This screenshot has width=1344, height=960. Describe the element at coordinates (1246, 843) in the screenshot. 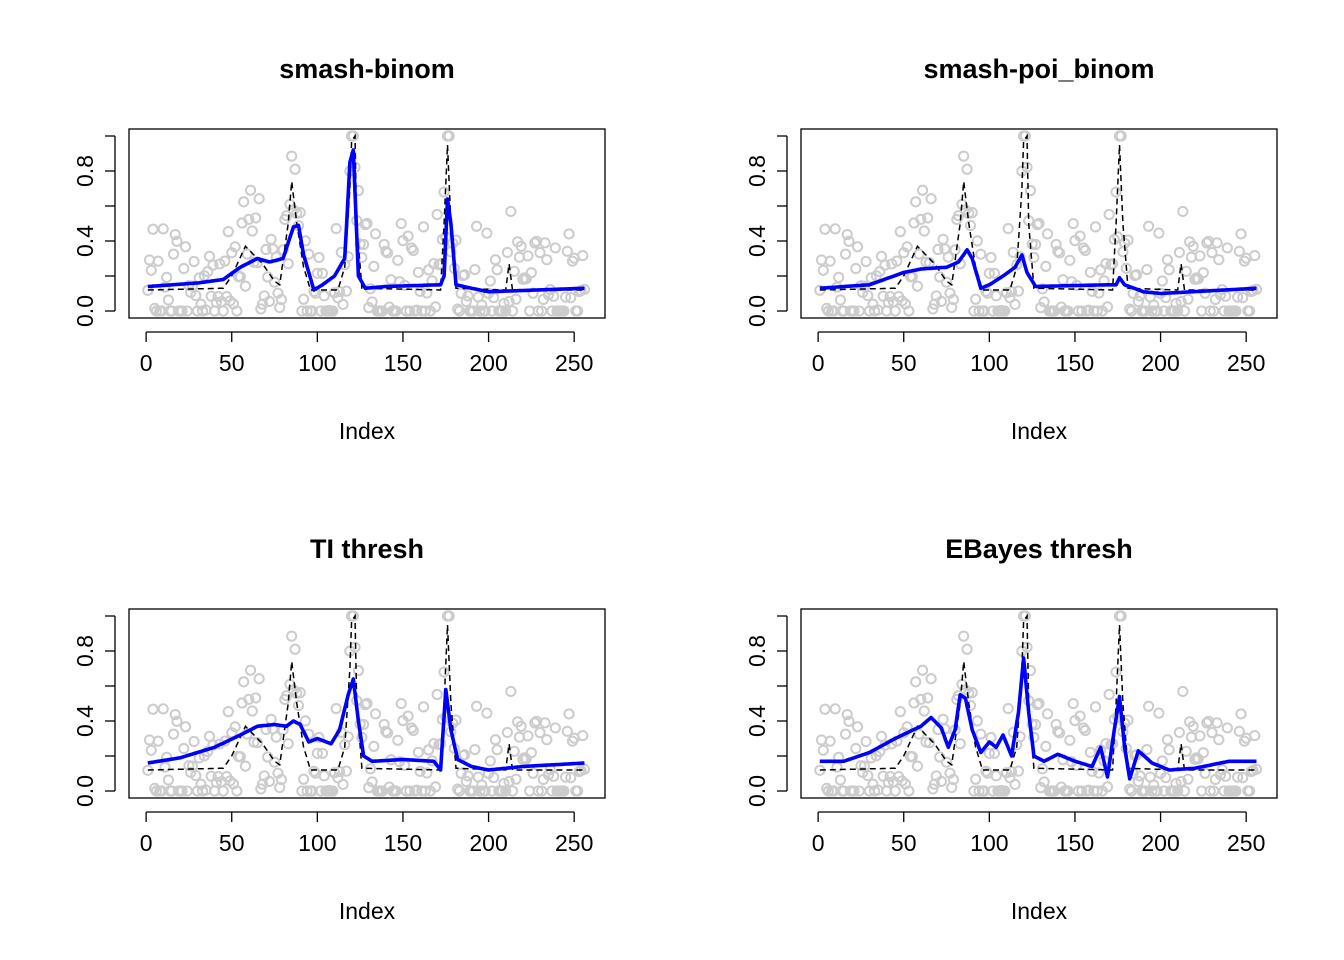

I see `x-tick-label: 250` at that location.